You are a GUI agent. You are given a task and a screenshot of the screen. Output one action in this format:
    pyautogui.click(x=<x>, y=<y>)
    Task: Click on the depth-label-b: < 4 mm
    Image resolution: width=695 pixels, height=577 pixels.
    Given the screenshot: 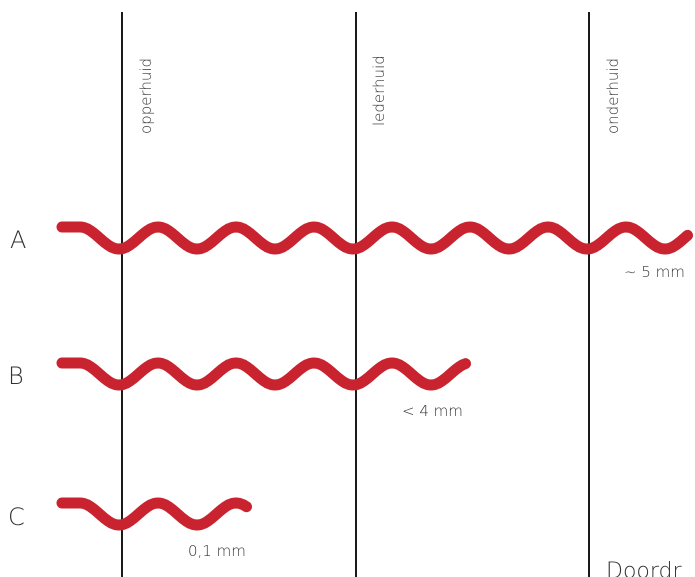 What is the action you would take?
    pyautogui.click(x=432, y=411)
    